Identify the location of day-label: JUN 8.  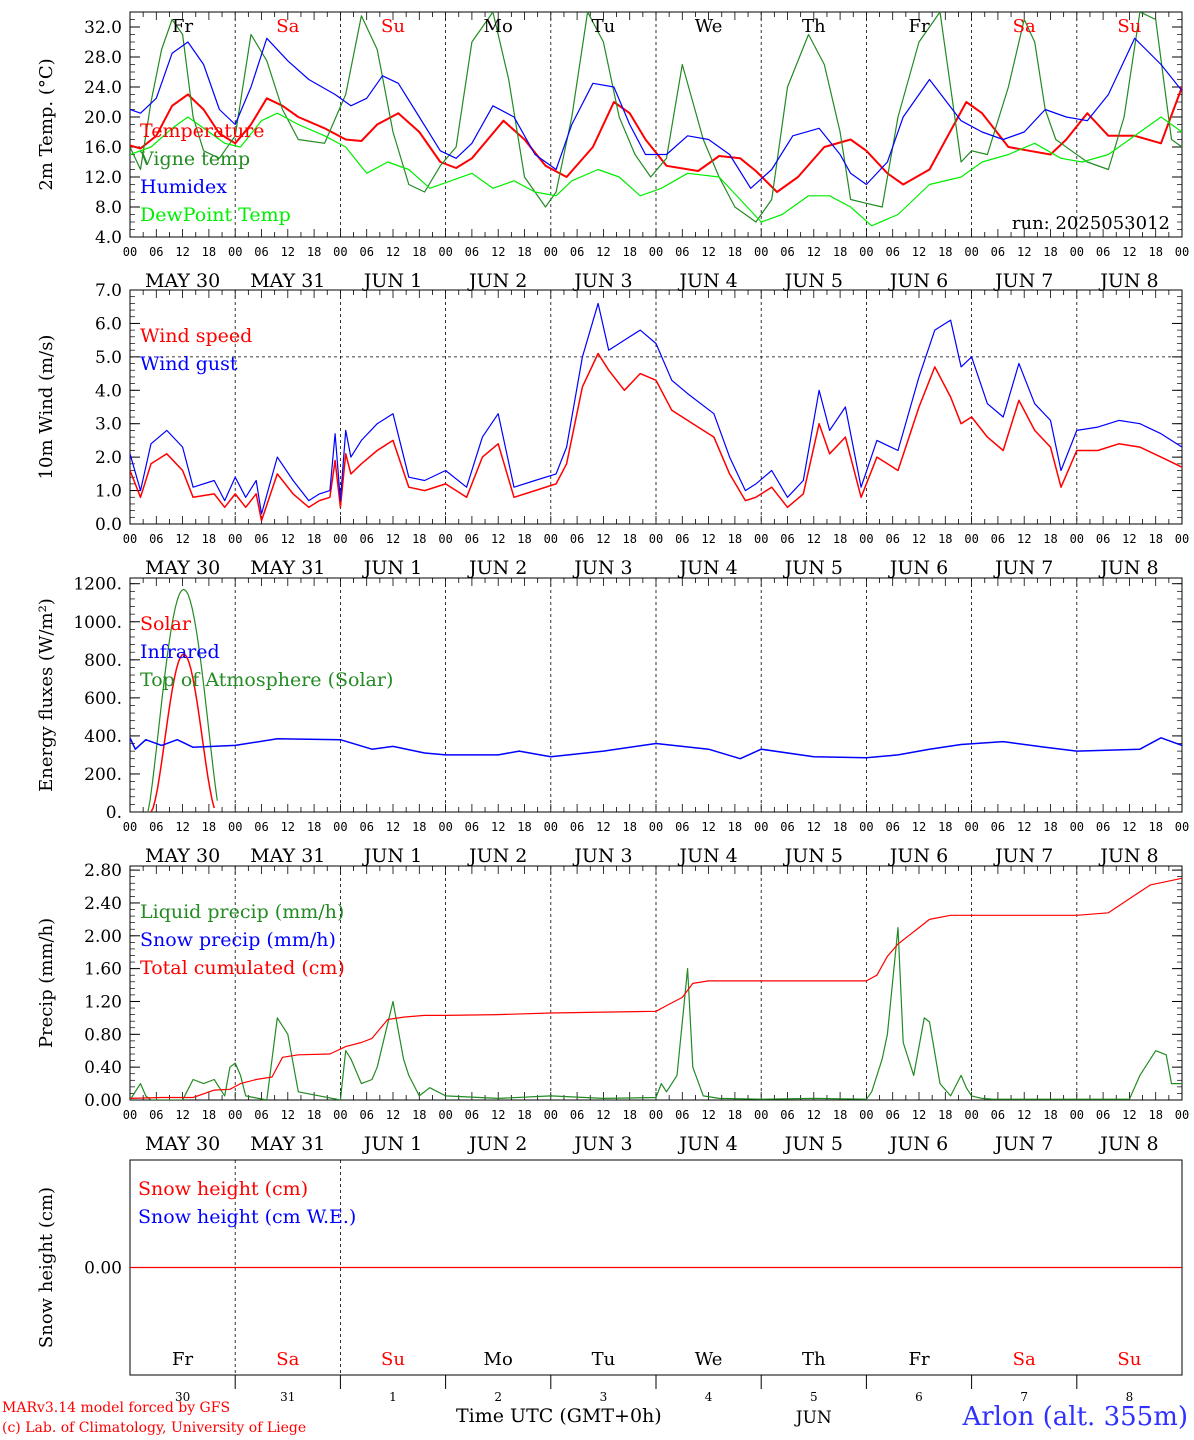
(1128, 856).